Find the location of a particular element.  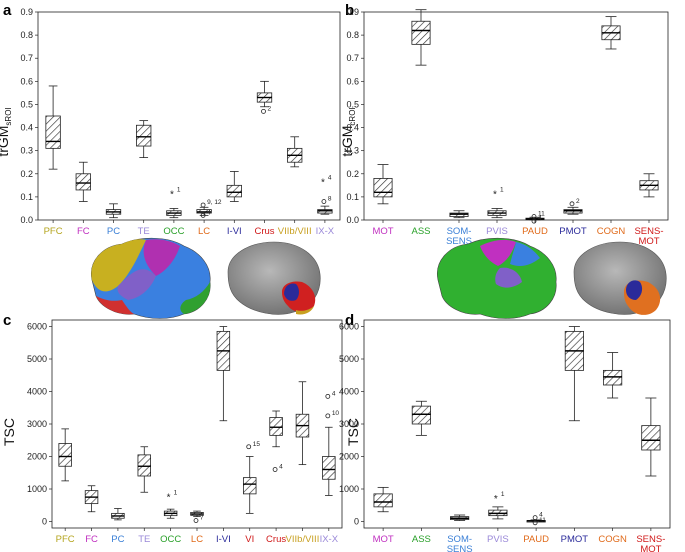

y-tick-label: 3000 is located at coordinates (349, 424).